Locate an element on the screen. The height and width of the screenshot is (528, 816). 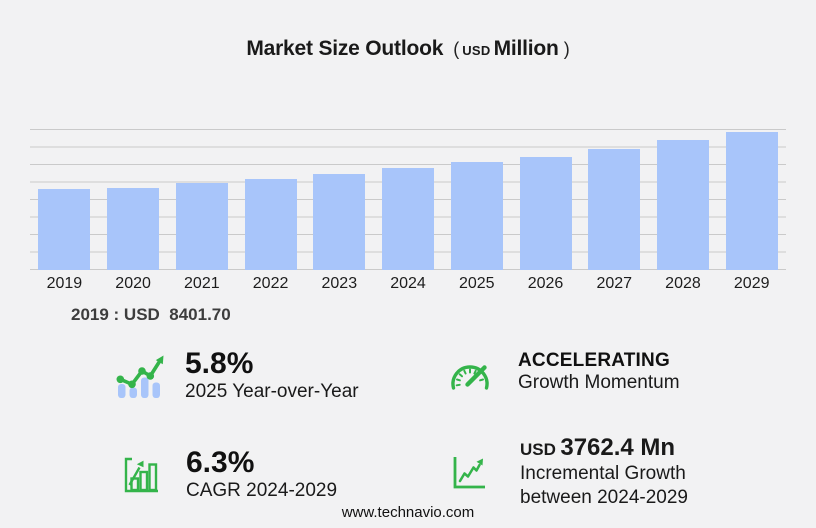
x-axis-label-2019: 2019 is located at coordinates (64, 283).